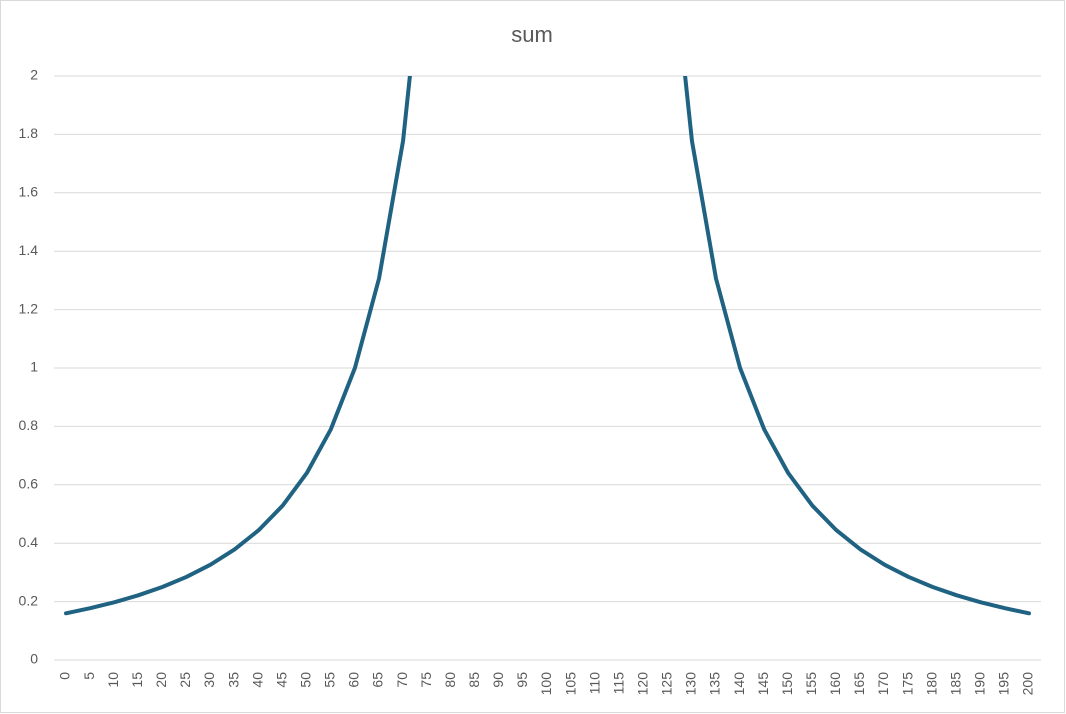 The width and height of the screenshot is (1066, 714). Describe the element at coordinates (29, 425) in the screenshot. I see `y-tick-label: 0.8` at that location.